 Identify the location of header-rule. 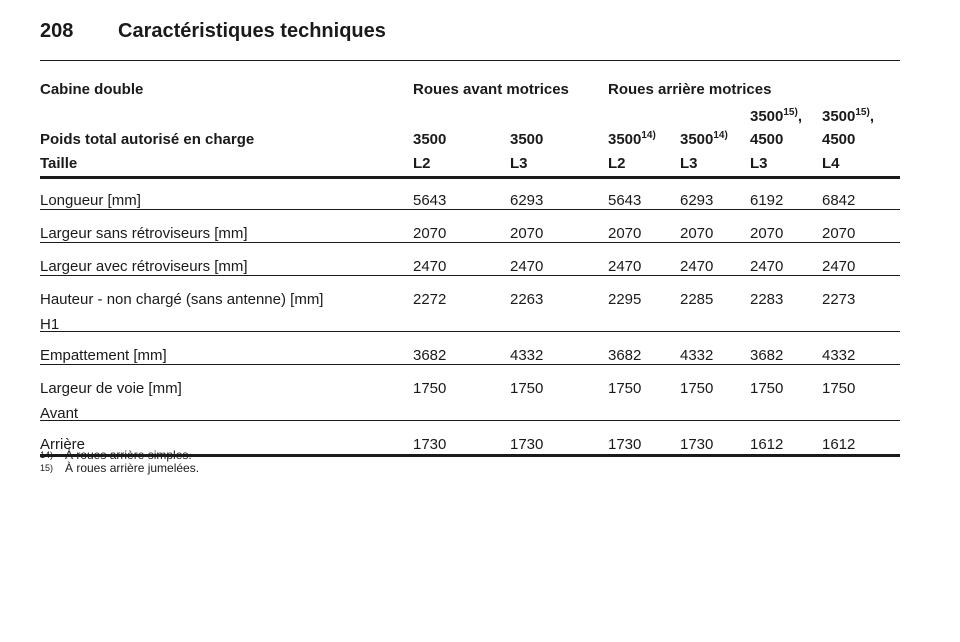
(470, 60).